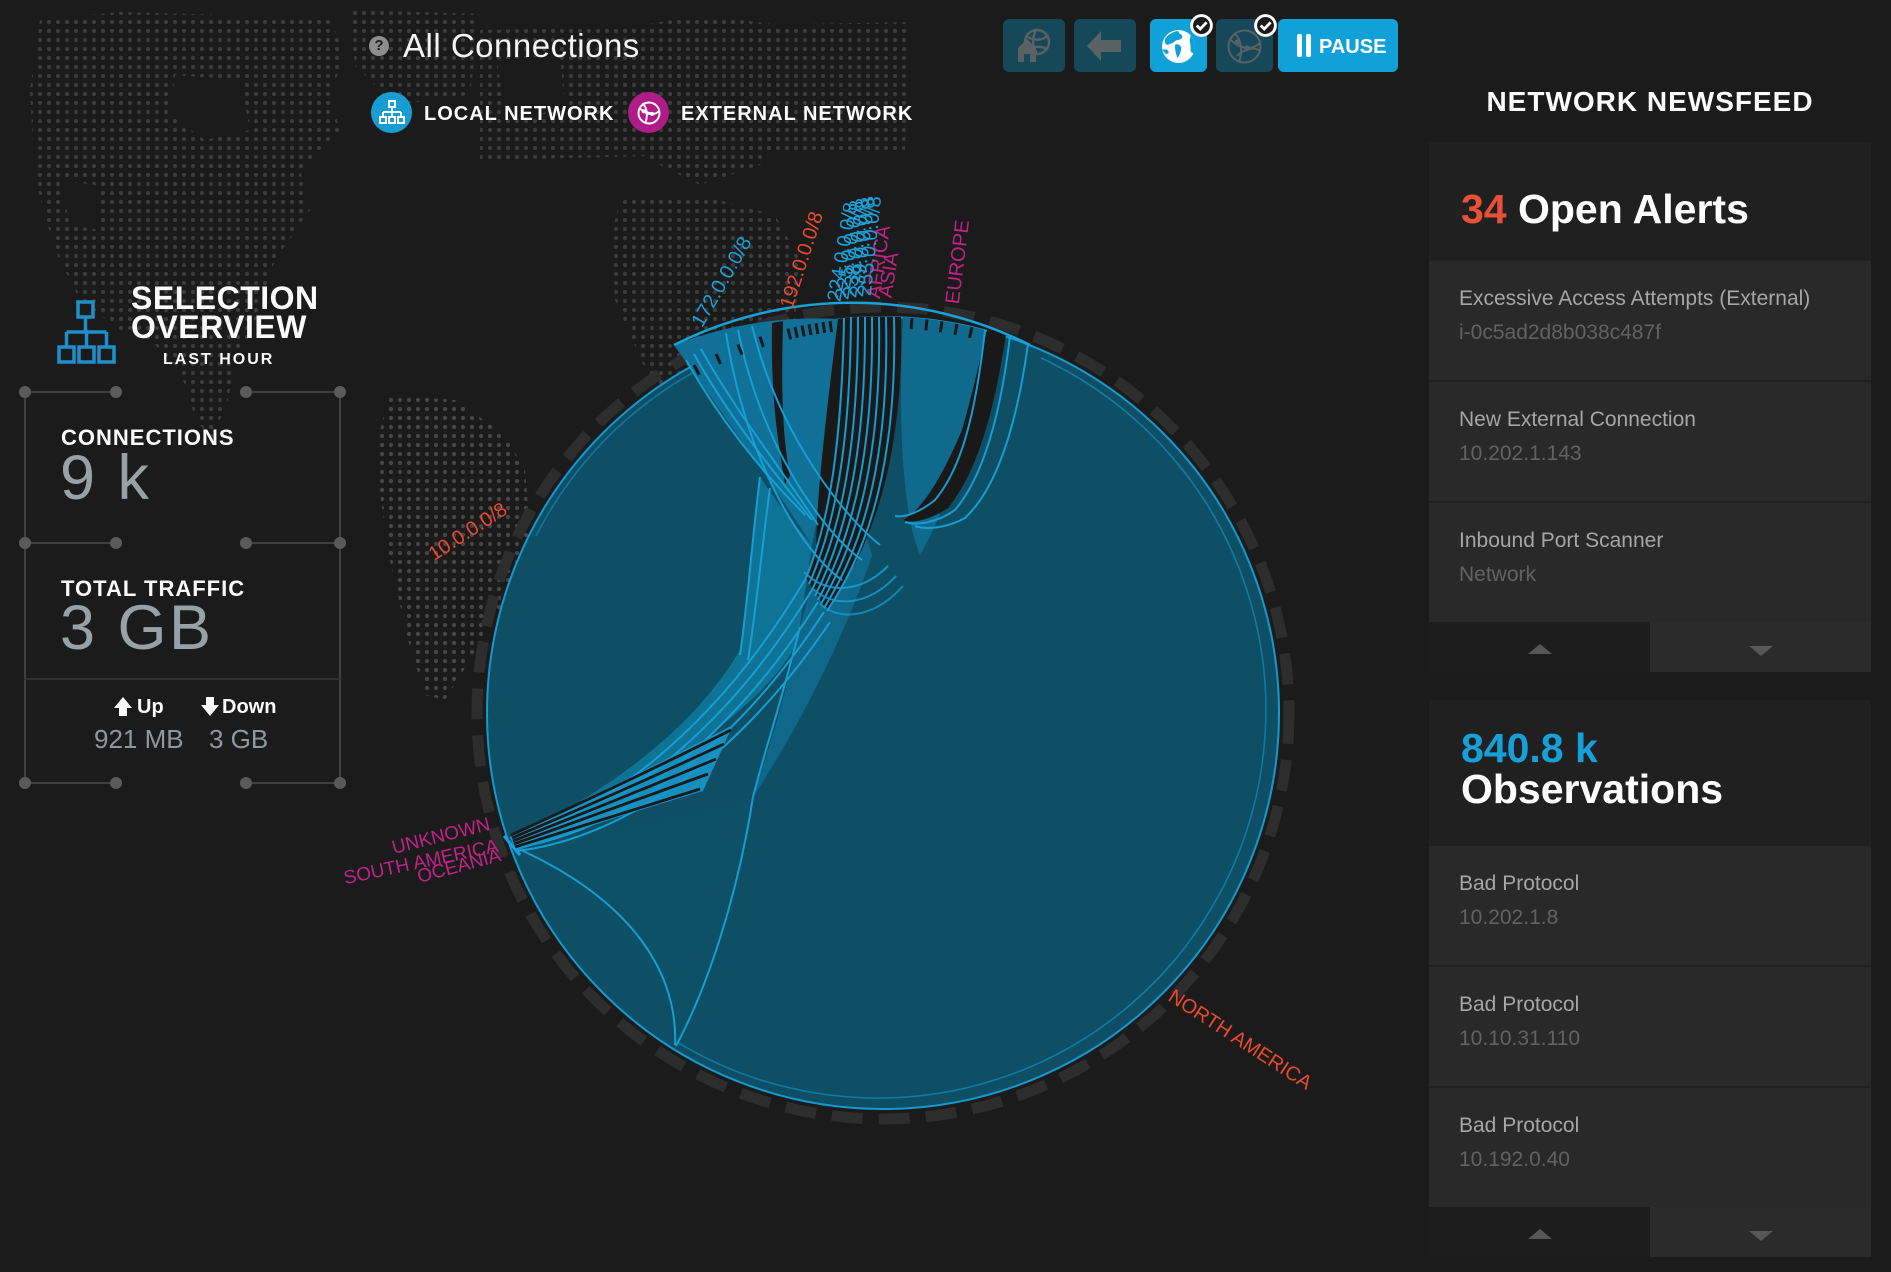 This screenshot has height=1272, width=1891. What do you see at coordinates (1240, 1039) in the screenshot?
I see `svg-text: NORTH AMERICA` at bounding box center [1240, 1039].